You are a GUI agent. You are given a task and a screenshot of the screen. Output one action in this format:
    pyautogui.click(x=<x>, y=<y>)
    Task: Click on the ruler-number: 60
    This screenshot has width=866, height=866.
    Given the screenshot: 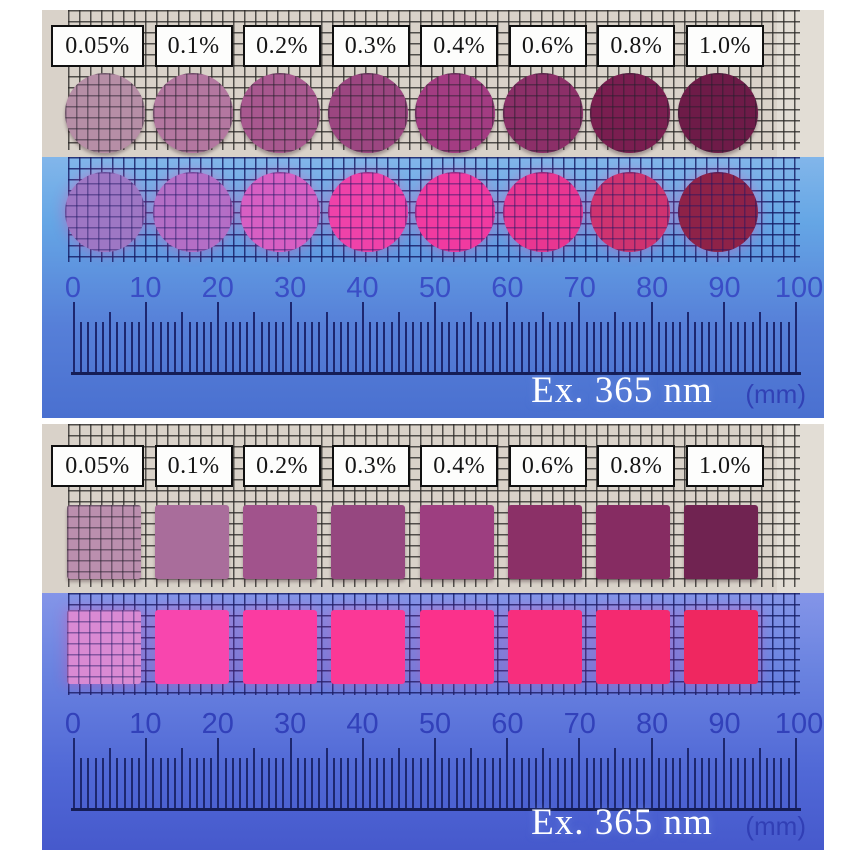 What is the action you would take?
    pyautogui.click(x=507, y=288)
    